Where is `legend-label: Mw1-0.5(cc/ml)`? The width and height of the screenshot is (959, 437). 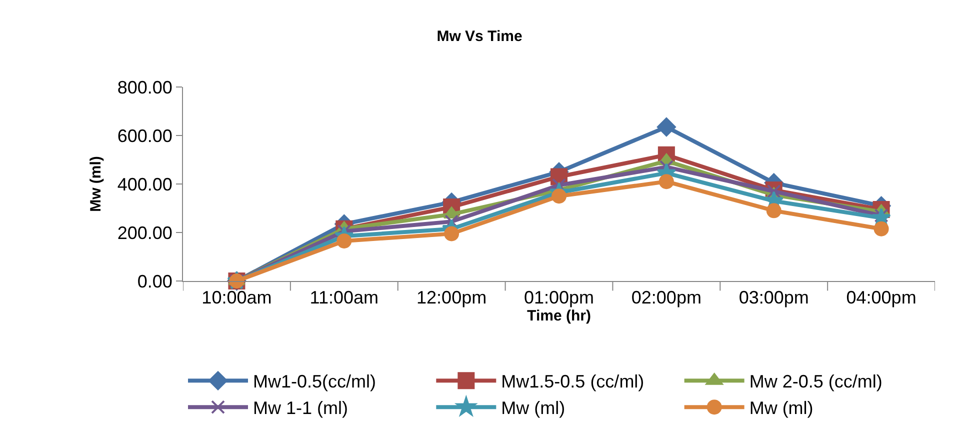 legend-label: Mw1-0.5(cc/ml) is located at coordinates (314, 382).